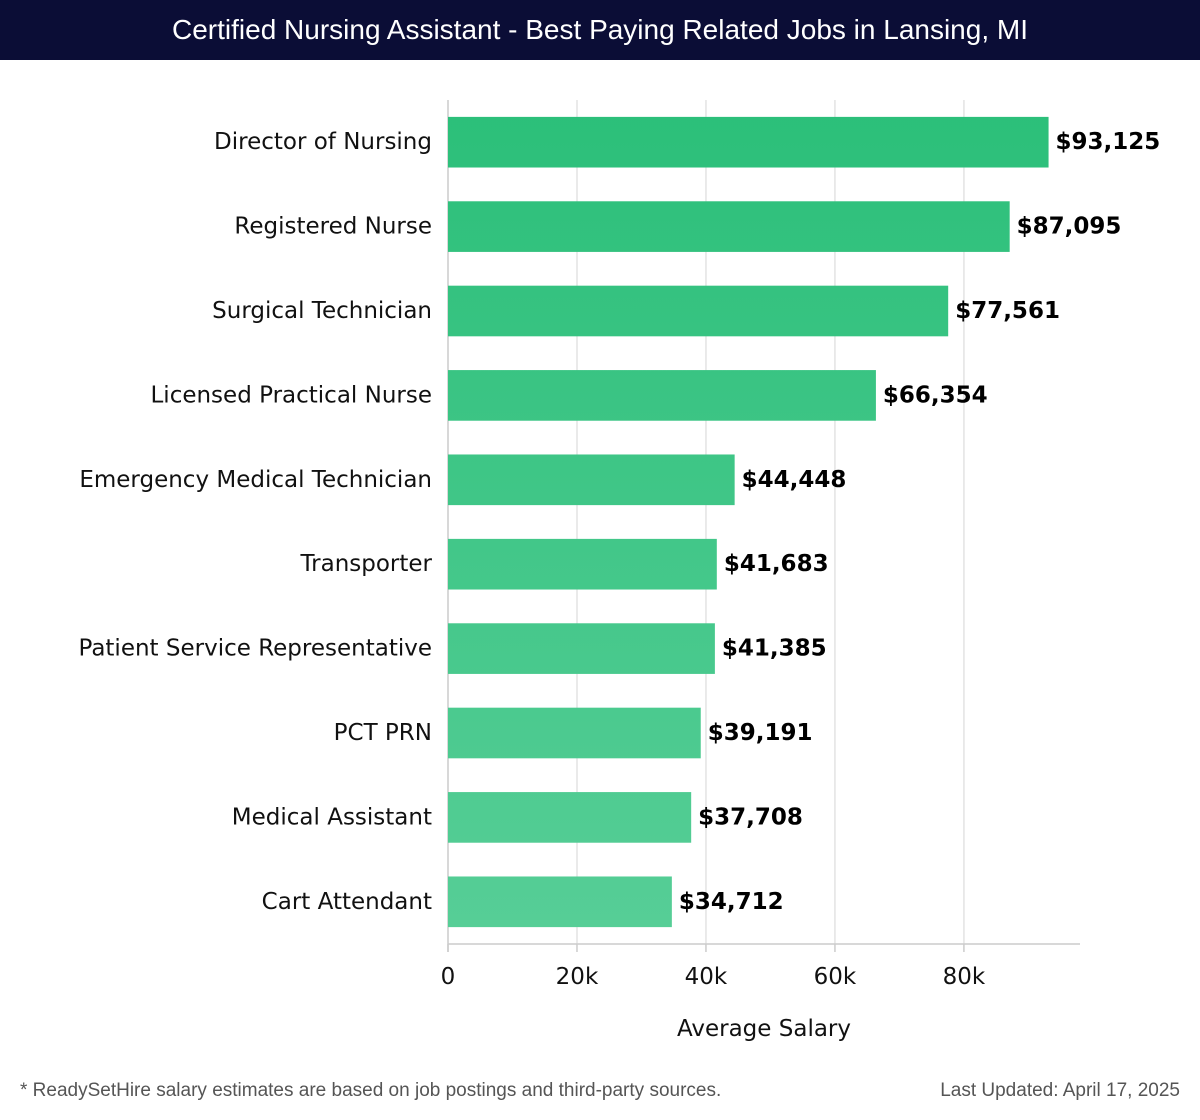 Image resolution: width=1200 pixels, height=1120 pixels. Describe the element at coordinates (760, 733) in the screenshot. I see `value-label: $39,191` at that location.